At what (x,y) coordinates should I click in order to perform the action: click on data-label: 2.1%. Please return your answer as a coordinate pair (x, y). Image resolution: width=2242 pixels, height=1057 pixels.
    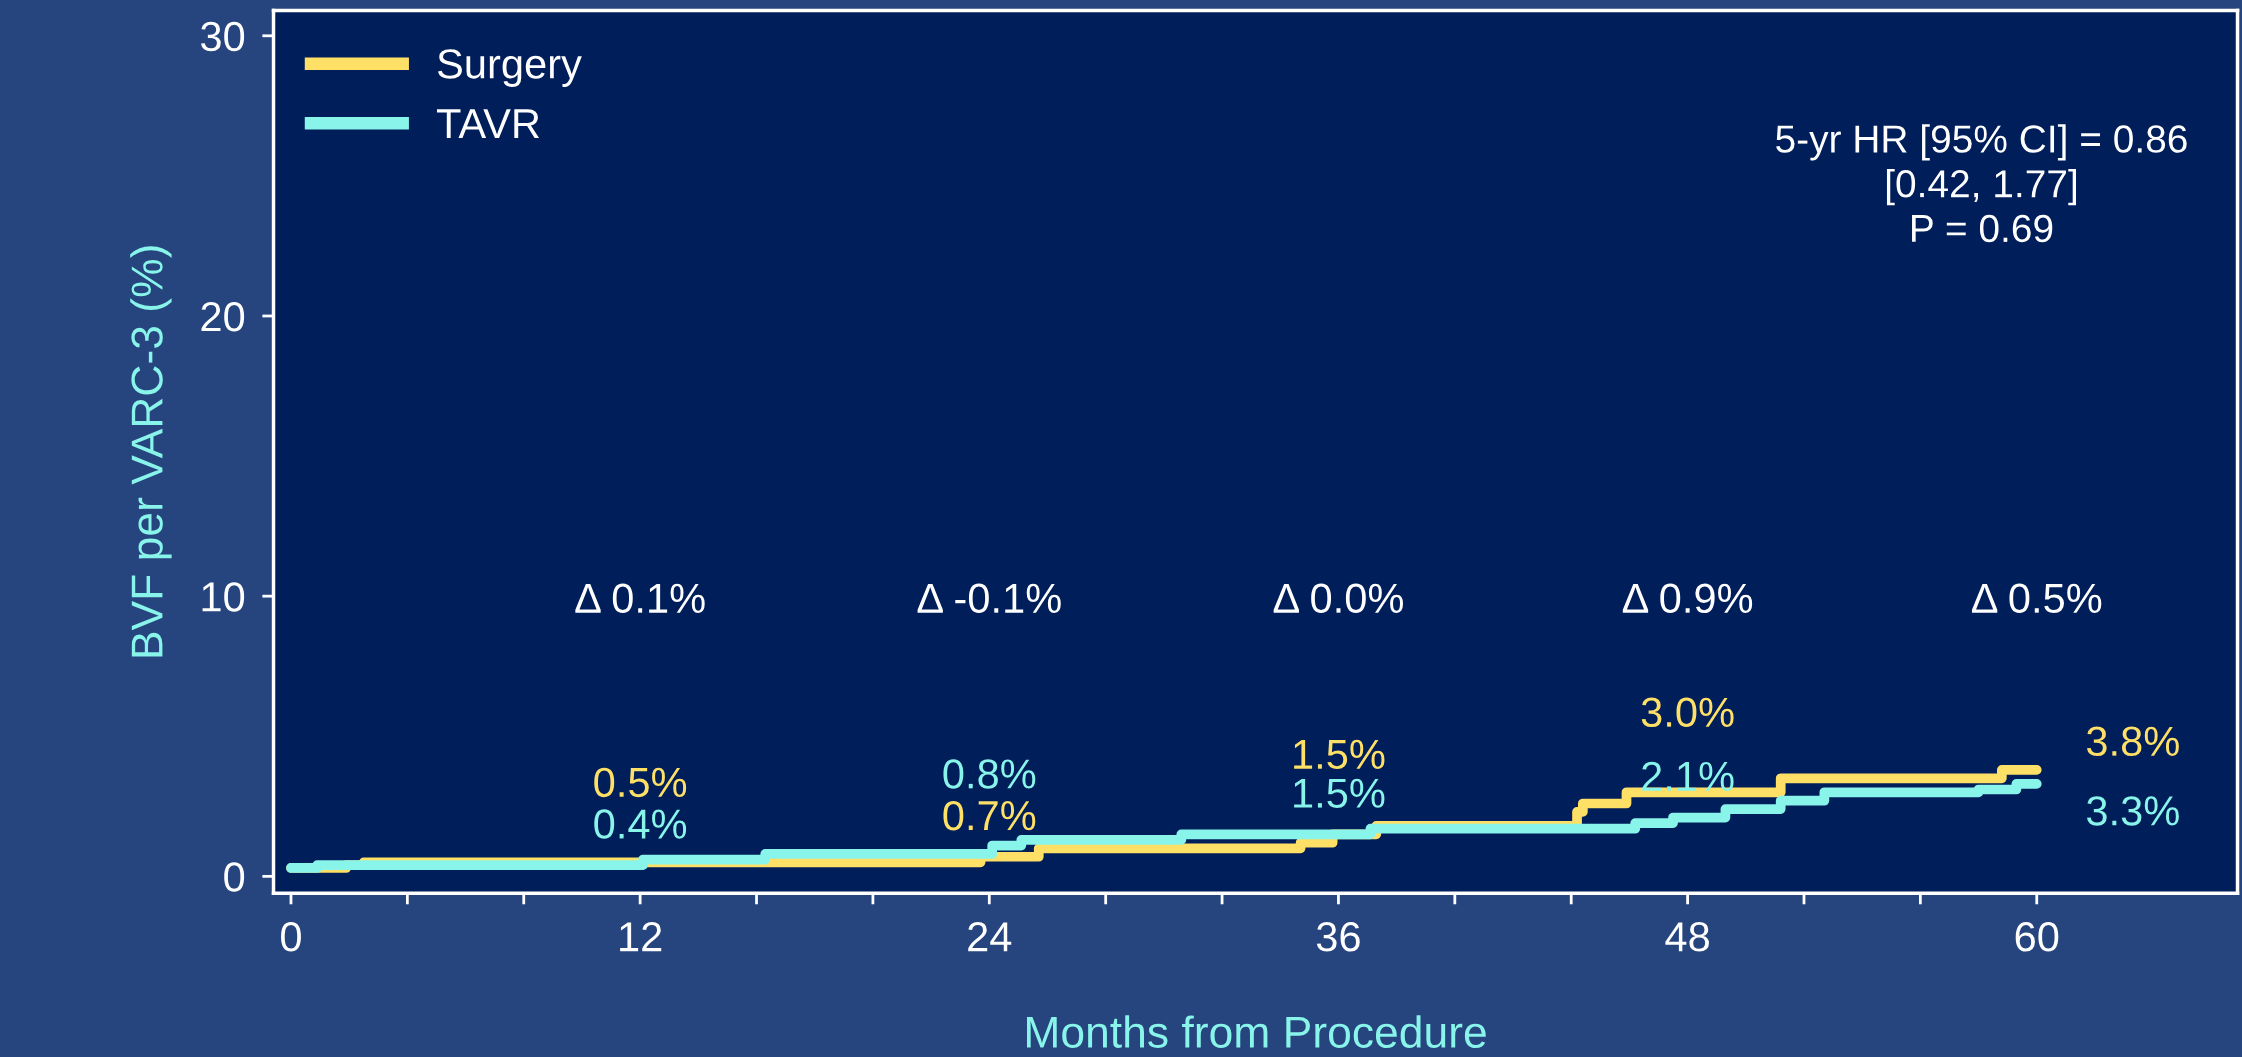
    Looking at the image, I should click on (1688, 776).